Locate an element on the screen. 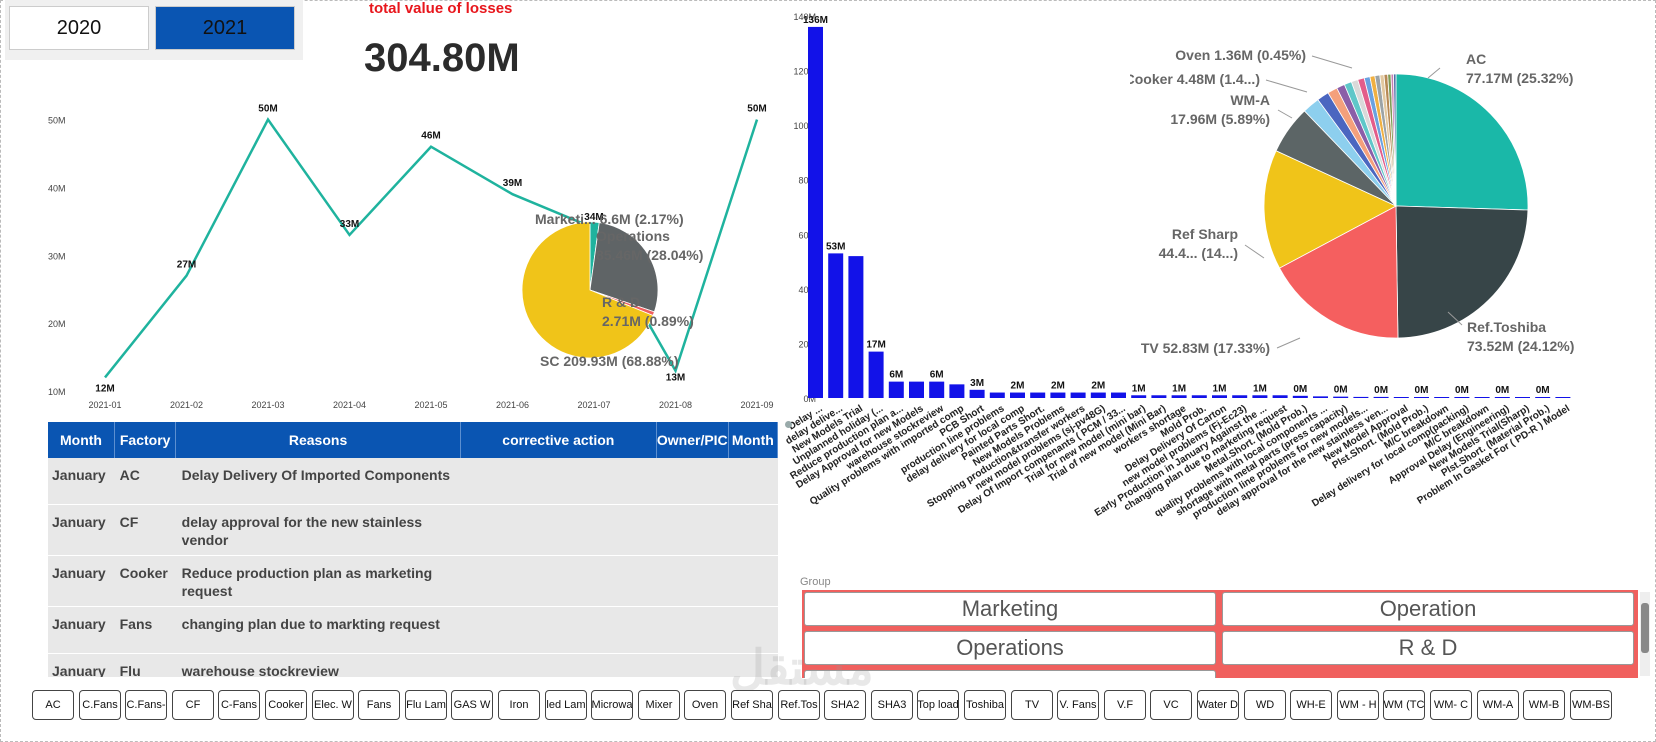  header-month: Month is located at coordinates (81, 440).